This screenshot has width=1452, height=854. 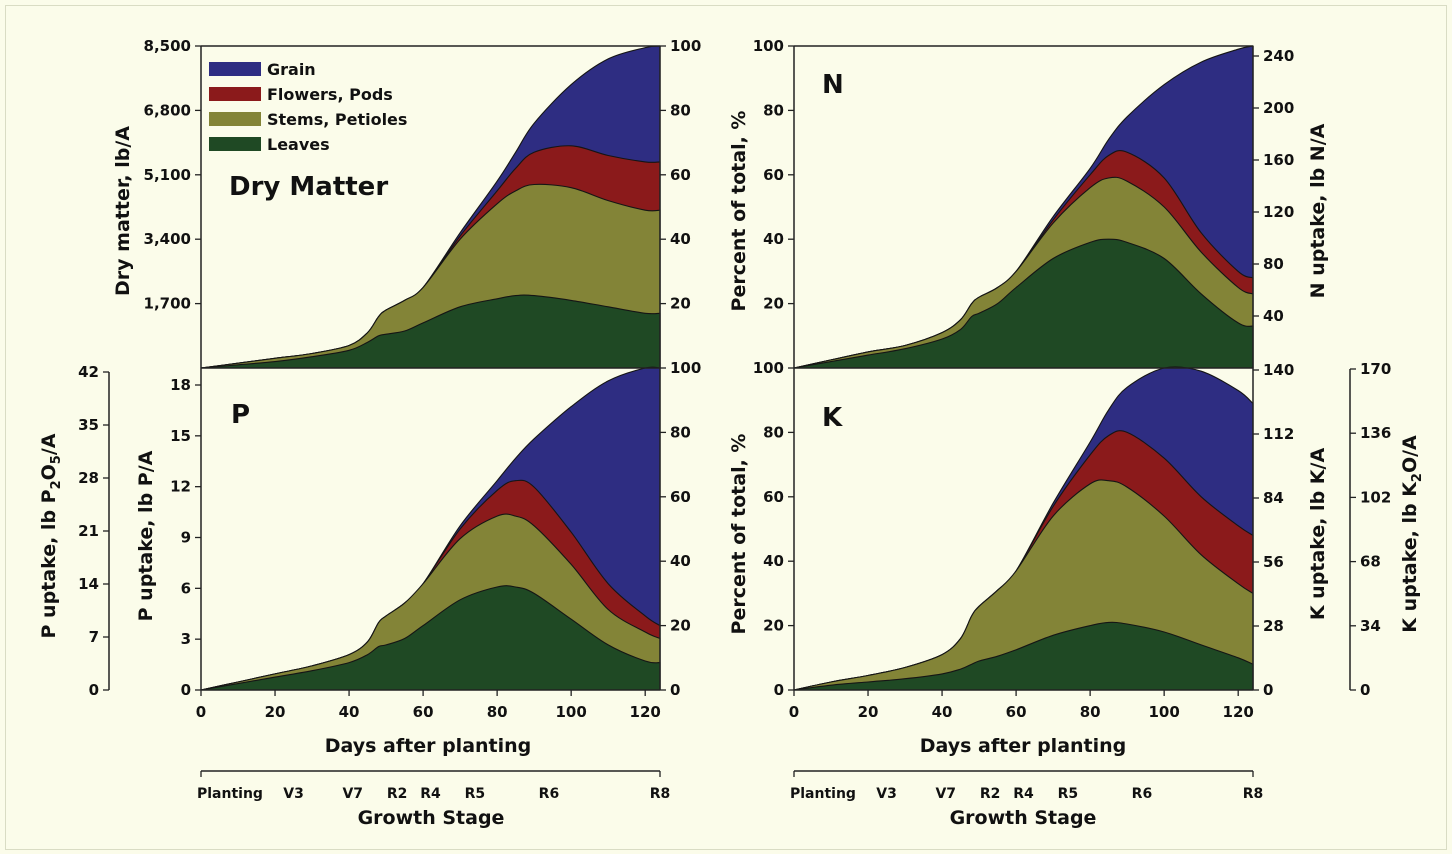 What do you see at coordinates (1375, 369) in the screenshot?
I see `k2o-tick-label: 170` at bounding box center [1375, 369].